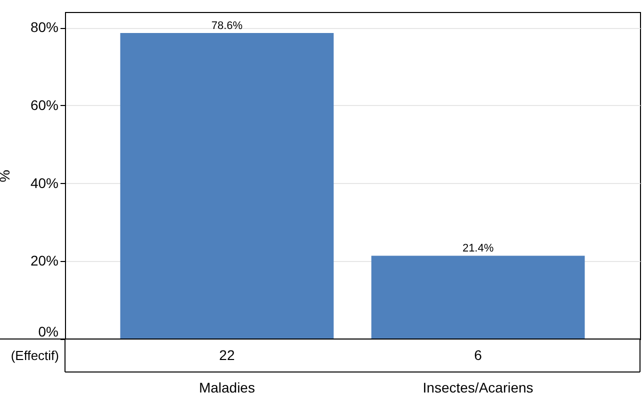 This screenshot has width=644, height=404. Describe the element at coordinates (44, 182) in the screenshot. I see `y-tick-label: 40%` at that location.